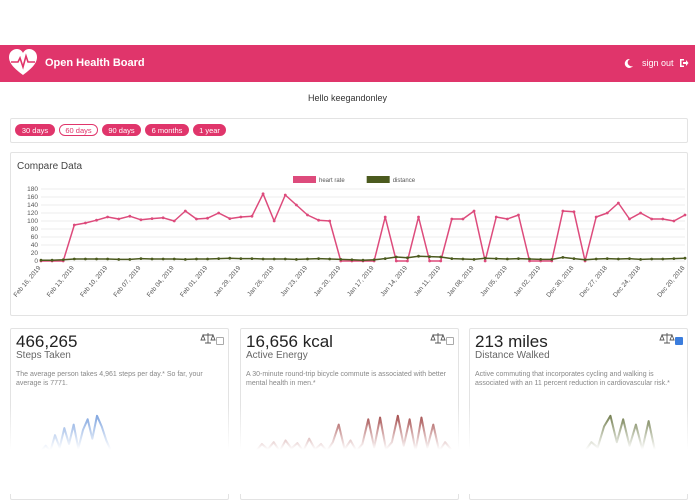 The height and width of the screenshot is (500, 695). Describe the element at coordinates (361, 281) in the screenshot. I see `x-tick-label: Jan 17, 2019` at that location.